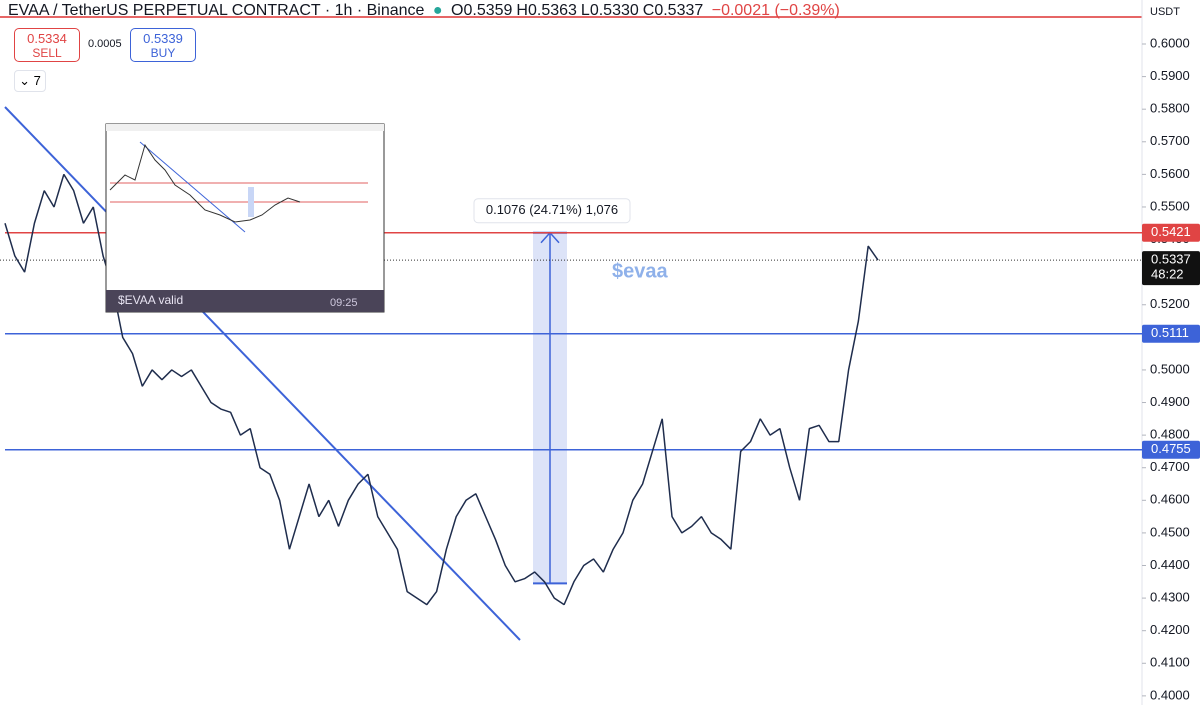 The width and height of the screenshot is (1200, 705). What do you see at coordinates (775, 10) in the screenshot?
I see `change: −0.0021 (−0.39%)` at bounding box center [775, 10].